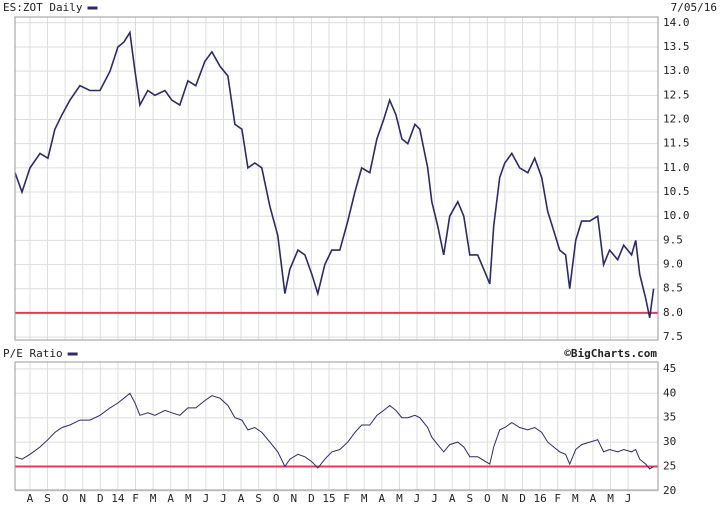 The width and height of the screenshot is (720, 514). What do you see at coordinates (33, 353) in the screenshot?
I see `chart-title: P/E Ratio` at bounding box center [33, 353].